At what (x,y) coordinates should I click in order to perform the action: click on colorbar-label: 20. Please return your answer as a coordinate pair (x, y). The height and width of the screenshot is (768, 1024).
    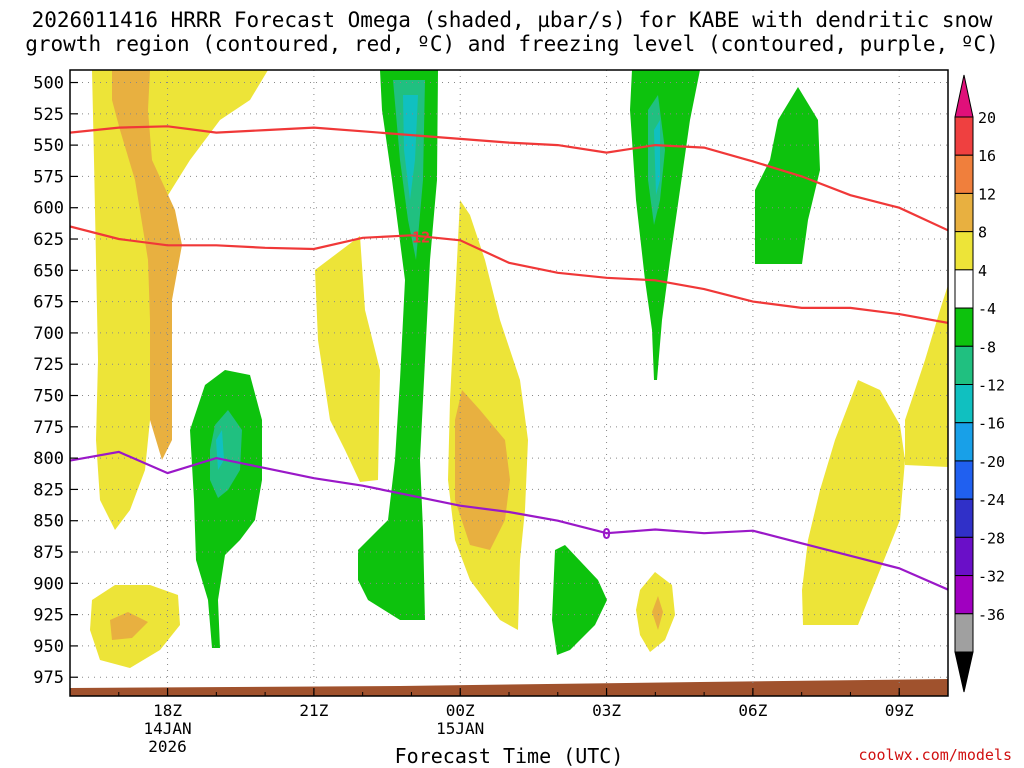
    Looking at the image, I should click on (987, 118).